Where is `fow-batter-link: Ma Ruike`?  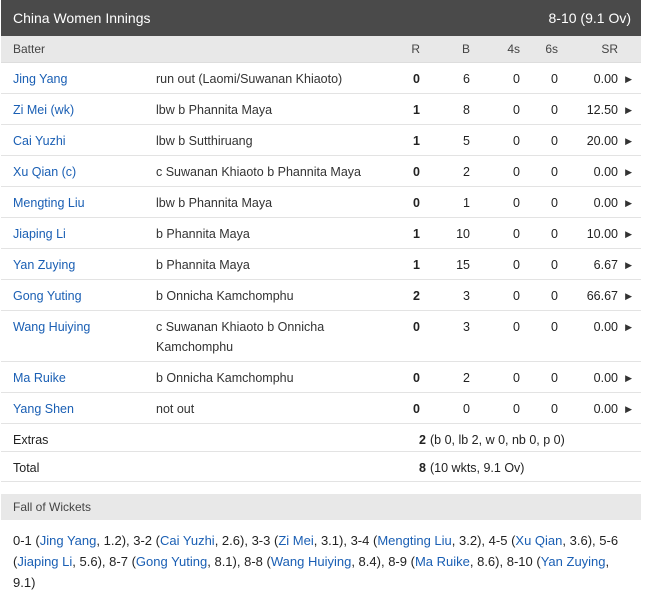
fow-batter-link: Ma Ruike is located at coordinates (442, 561).